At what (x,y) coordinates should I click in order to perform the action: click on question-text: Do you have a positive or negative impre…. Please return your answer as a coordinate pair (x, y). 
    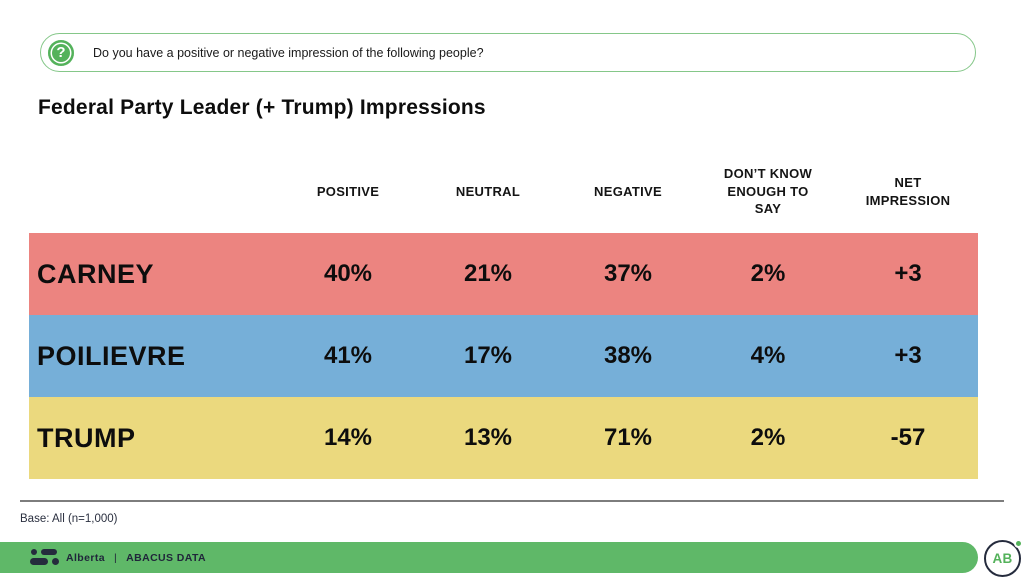
    Looking at the image, I should click on (288, 52).